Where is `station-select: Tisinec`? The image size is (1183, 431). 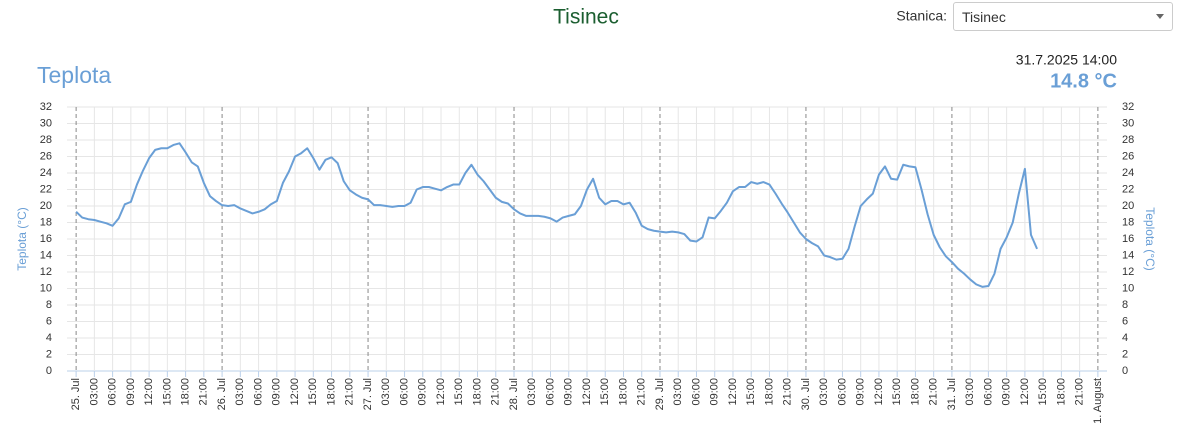
station-select: Tisinec is located at coordinates (1063, 16).